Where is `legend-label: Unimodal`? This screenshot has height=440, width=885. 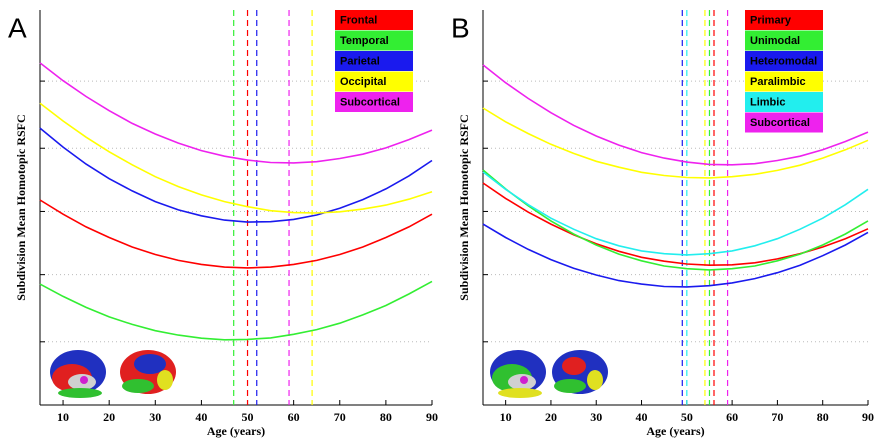 legend-label: Unimodal is located at coordinates (775, 41).